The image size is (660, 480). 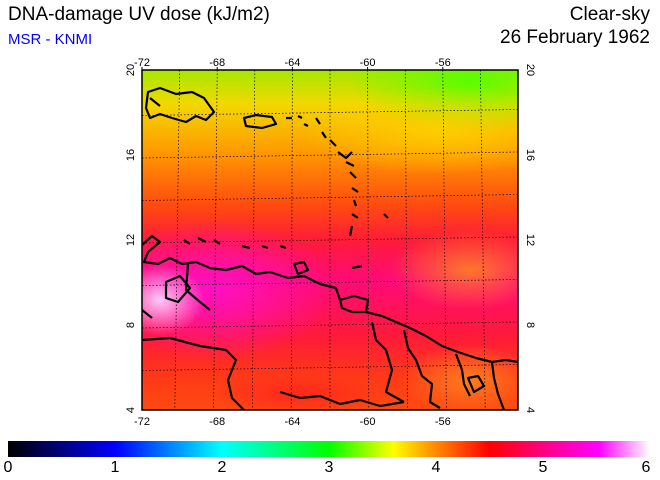 What do you see at coordinates (115, 467) in the screenshot?
I see `colorbar-label-1: 1` at bounding box center [115, 467].